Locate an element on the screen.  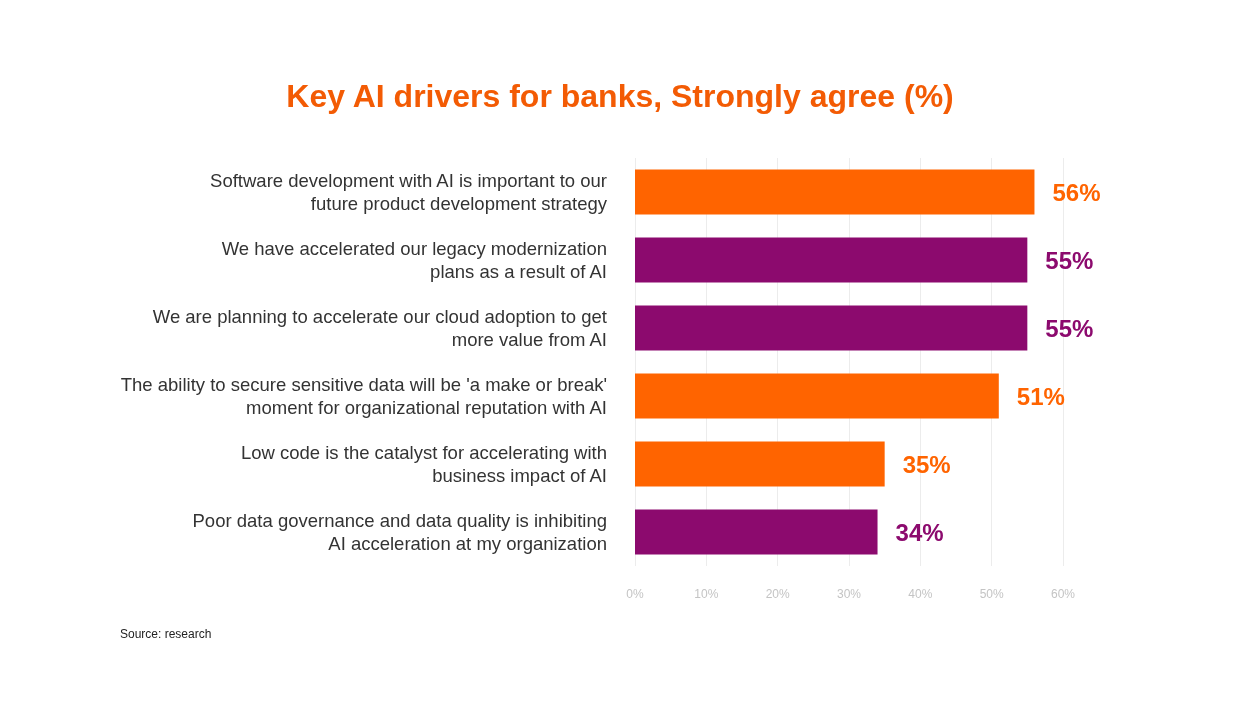
source-note: Source: research is located at coordinates (166, 634).